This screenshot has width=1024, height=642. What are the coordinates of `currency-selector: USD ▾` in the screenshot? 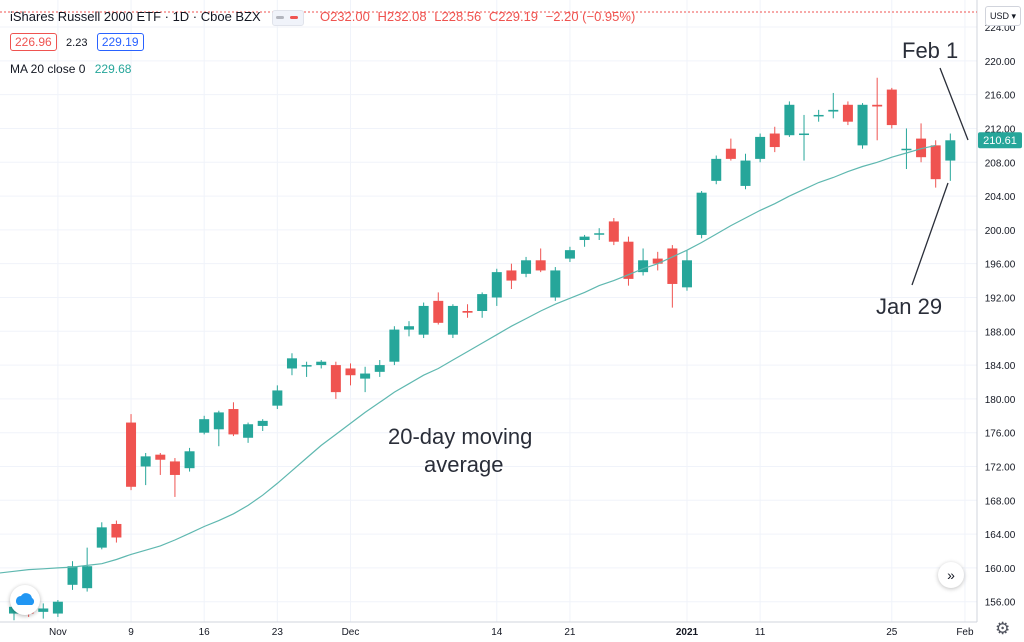 It's located at (1003, 16).